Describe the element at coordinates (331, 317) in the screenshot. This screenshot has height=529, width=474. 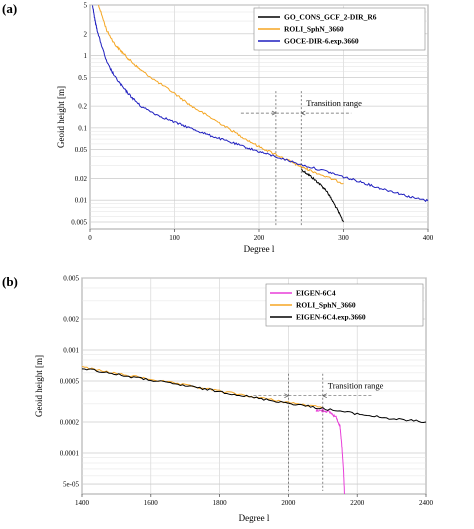
I see `legend-label-3: EIGEN-6C4.exp.3660` at that location.